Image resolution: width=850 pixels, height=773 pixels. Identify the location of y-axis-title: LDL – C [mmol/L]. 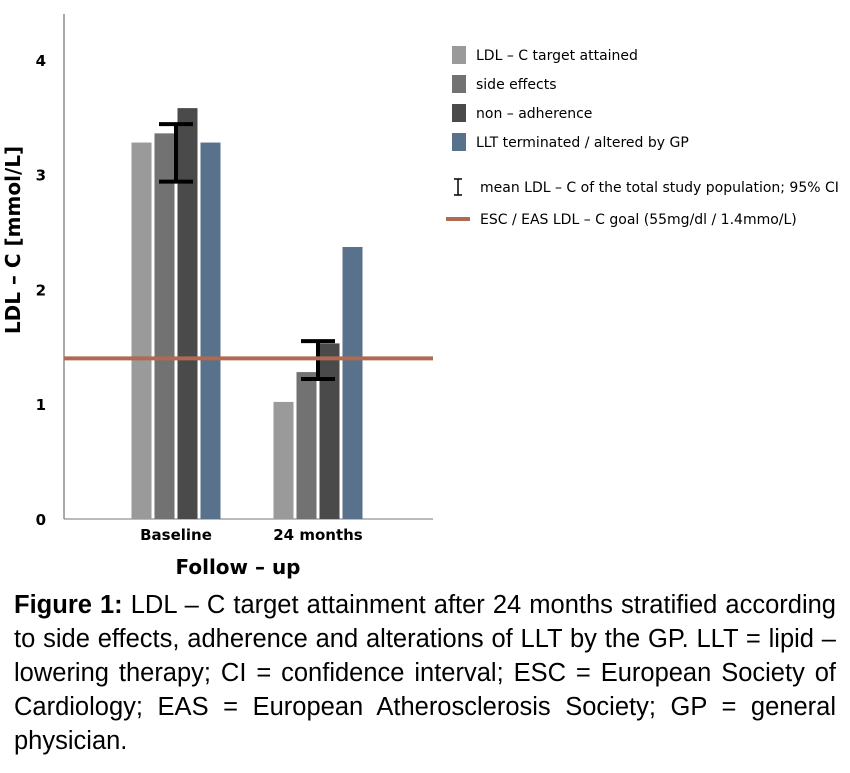
(13, 240).